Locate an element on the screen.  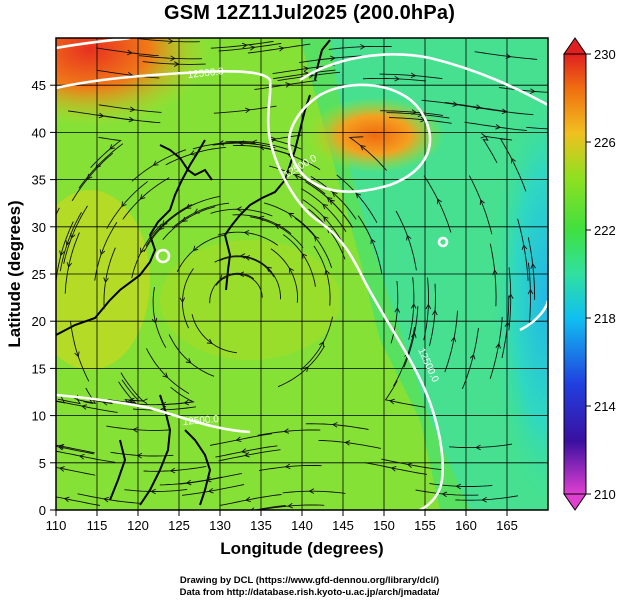
y-tick-label: 5 is located at coordinates (42, 463).